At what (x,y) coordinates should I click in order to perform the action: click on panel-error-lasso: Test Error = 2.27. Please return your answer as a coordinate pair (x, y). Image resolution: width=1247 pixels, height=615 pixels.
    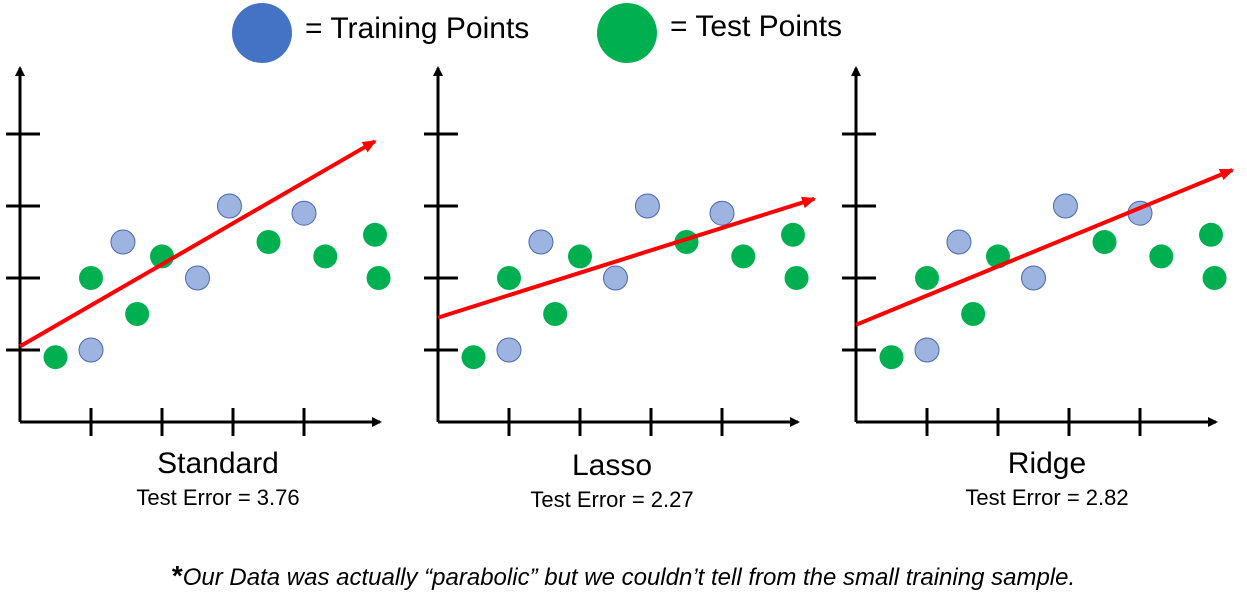
    Looking at the image, I should click on (612, 499).